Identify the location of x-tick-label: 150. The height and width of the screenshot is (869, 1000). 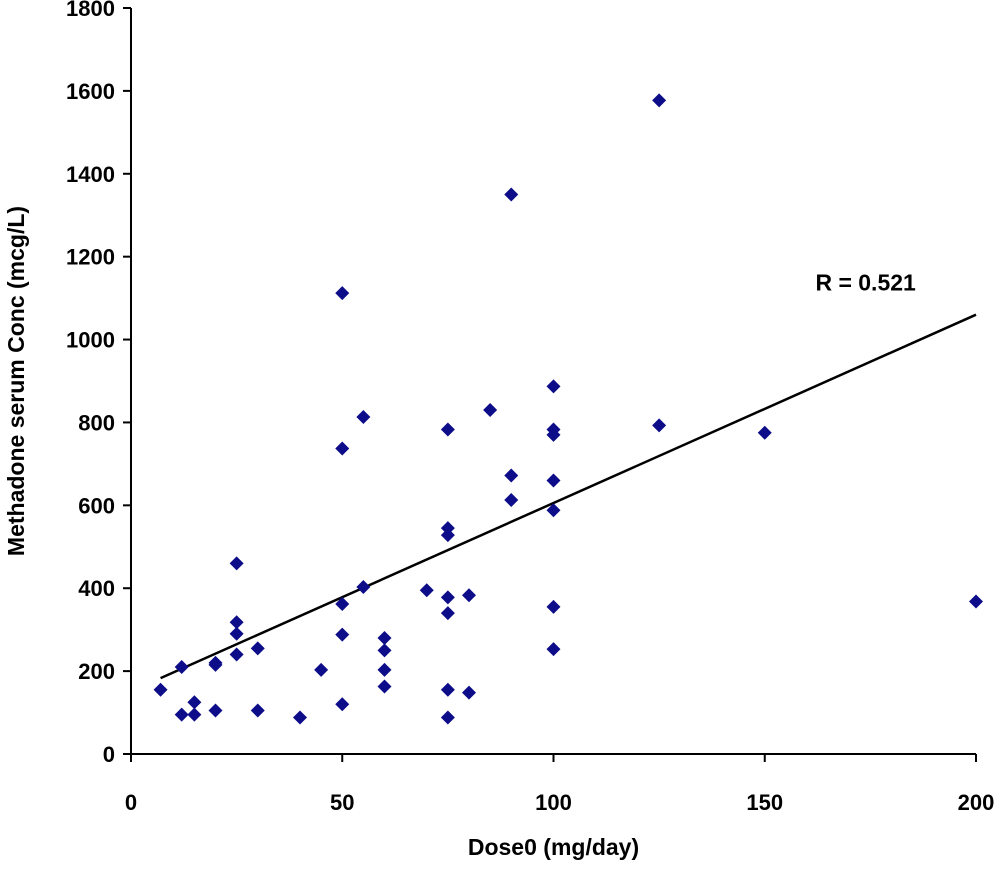
(764, 802).